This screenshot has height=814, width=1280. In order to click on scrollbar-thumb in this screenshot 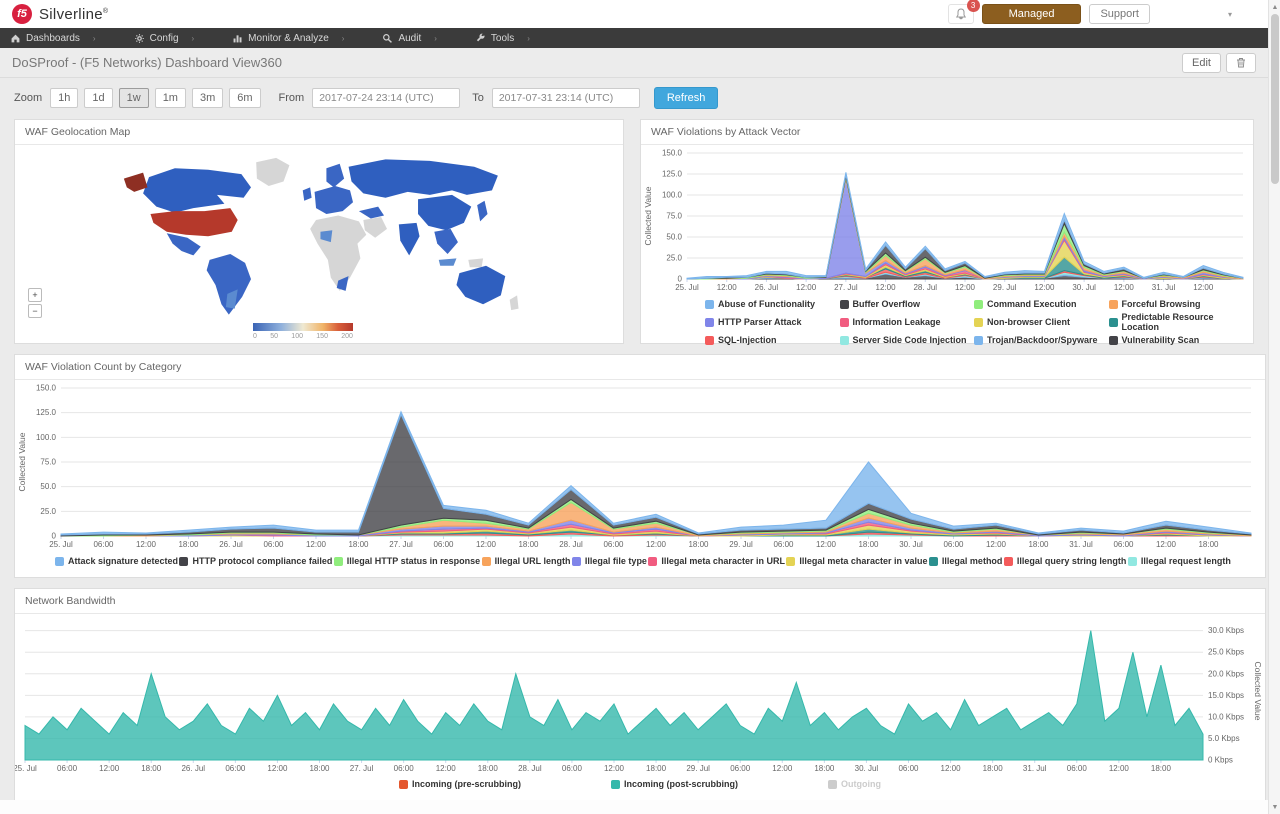, I will do `click(1275, 99)`.